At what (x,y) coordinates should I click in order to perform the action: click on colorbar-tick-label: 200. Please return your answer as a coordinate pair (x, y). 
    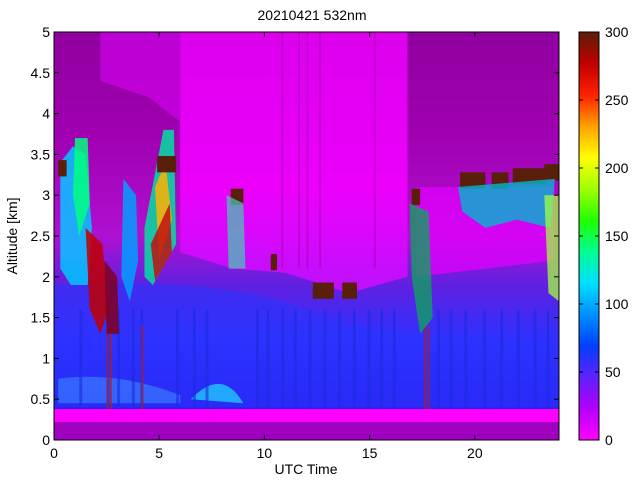
    Looking at the image, I should click on (617, 168).